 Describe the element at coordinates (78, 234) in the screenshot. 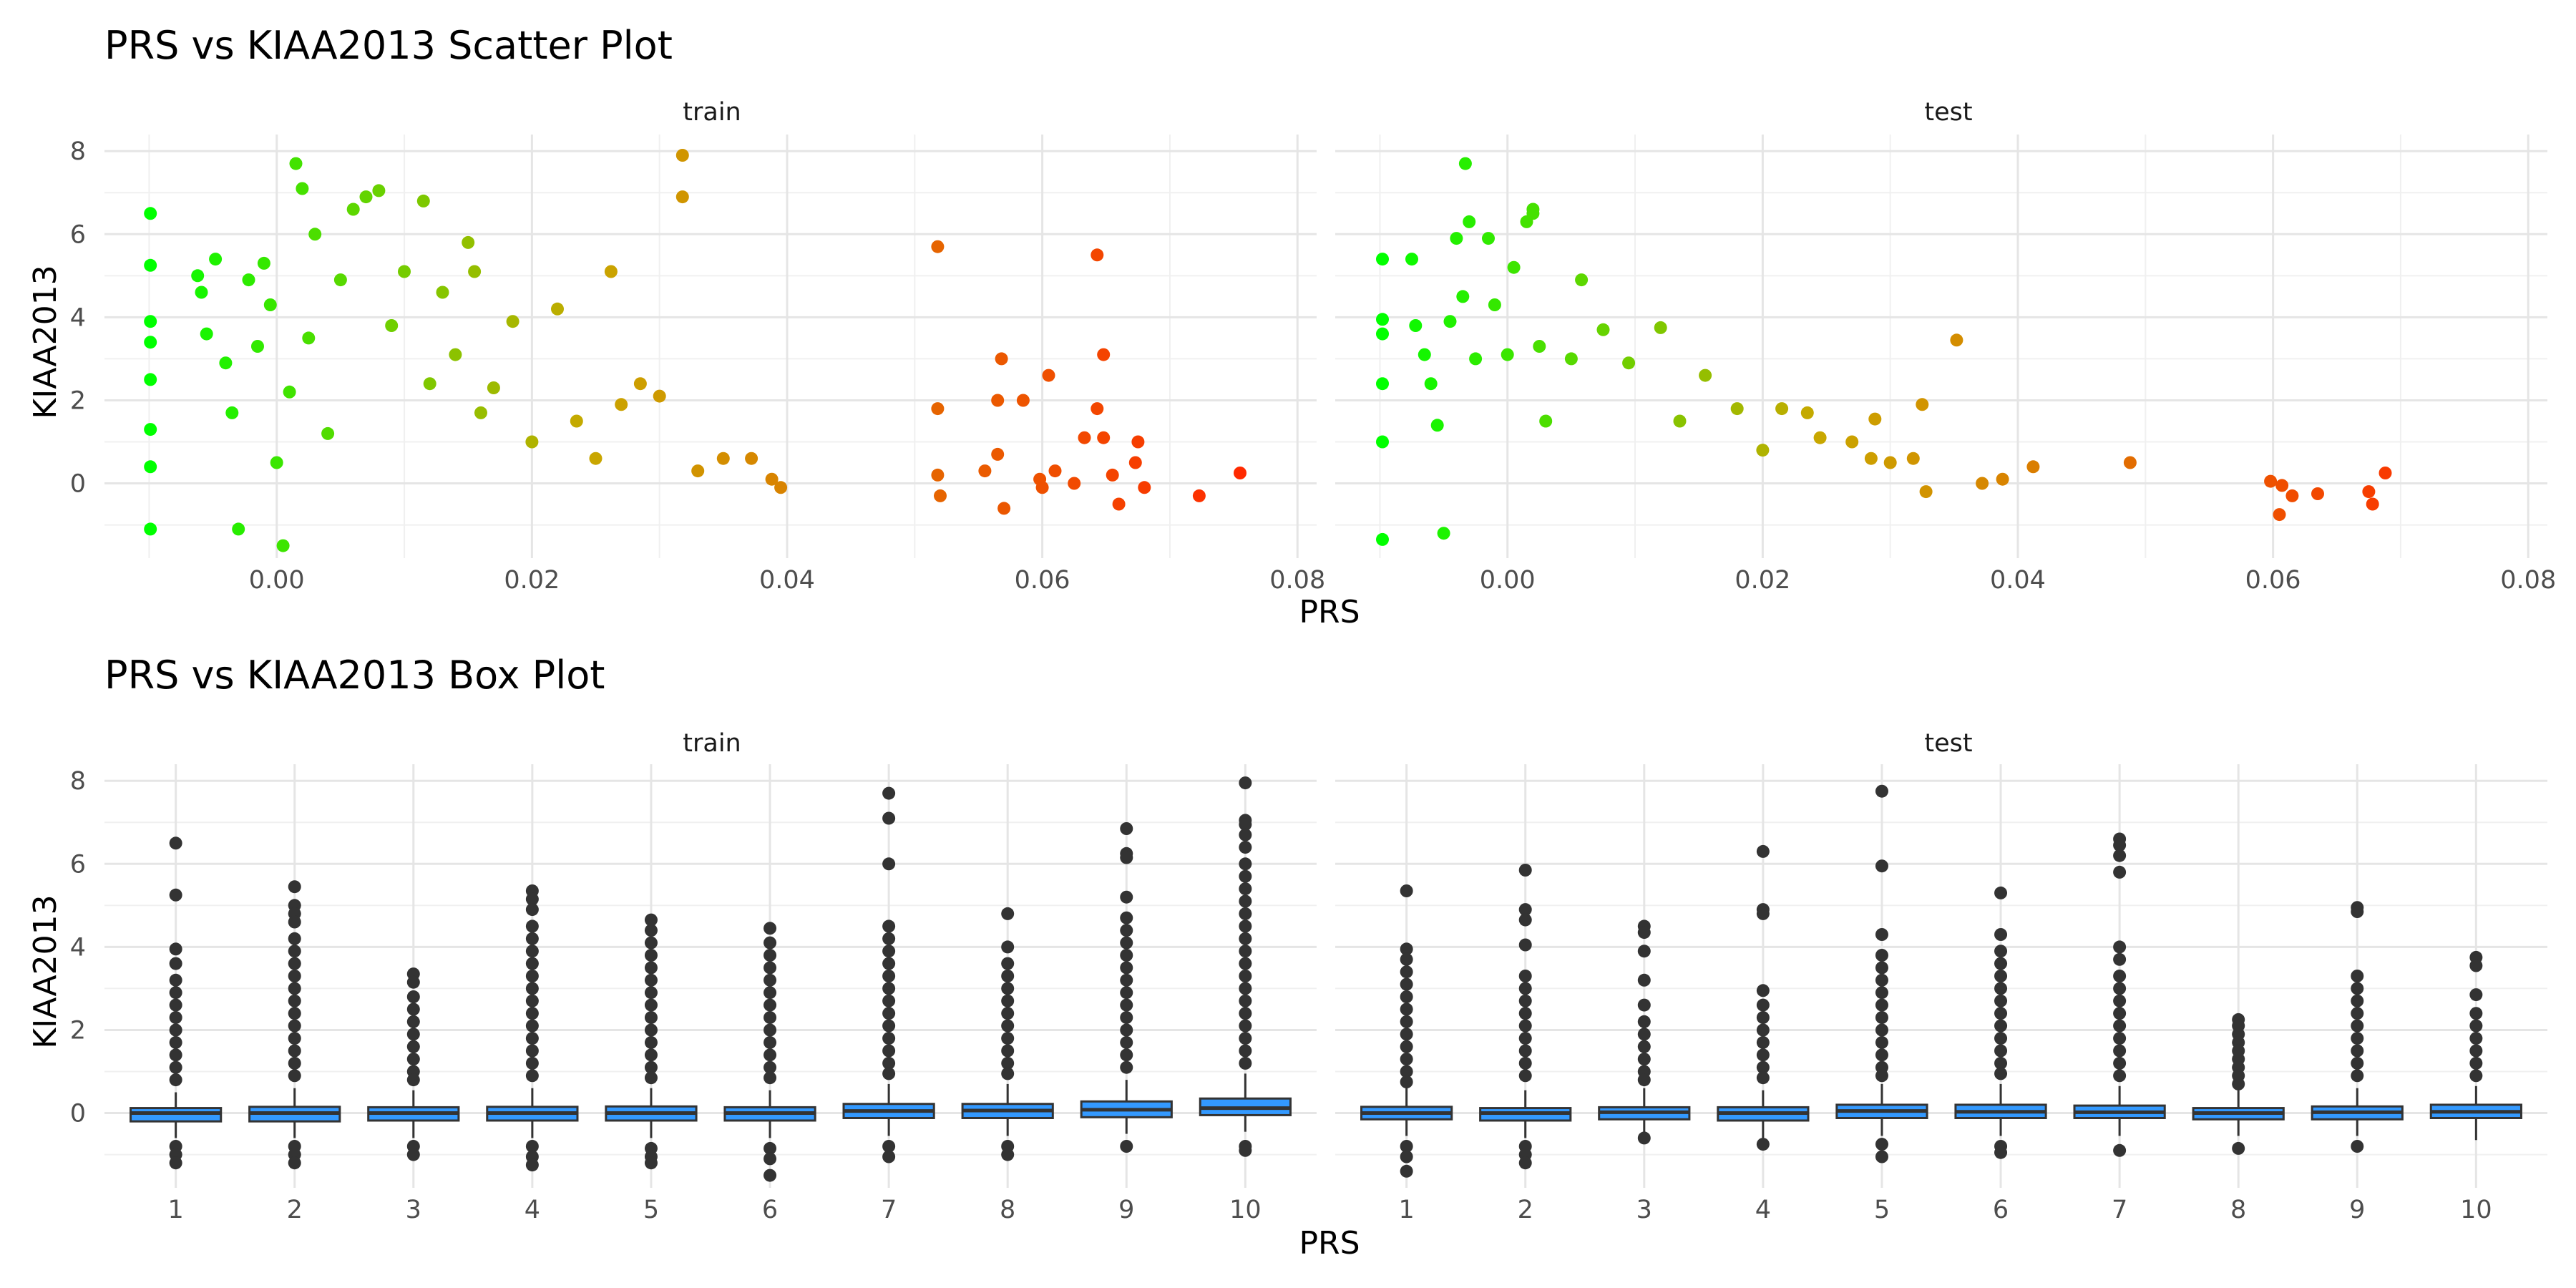

I see `y-tick-label: 6` at that location.